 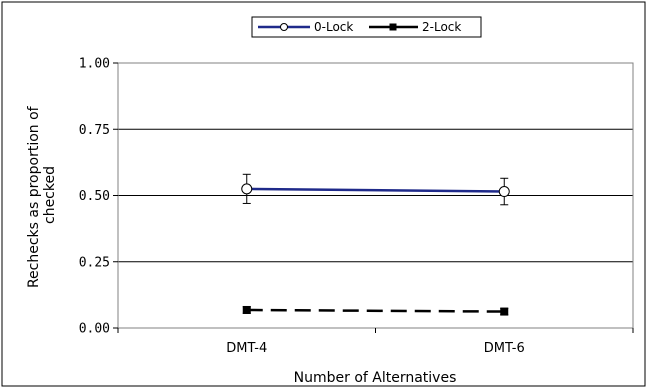 I want to click on y-tick-label: 0.00, so click(x=94, y=329).